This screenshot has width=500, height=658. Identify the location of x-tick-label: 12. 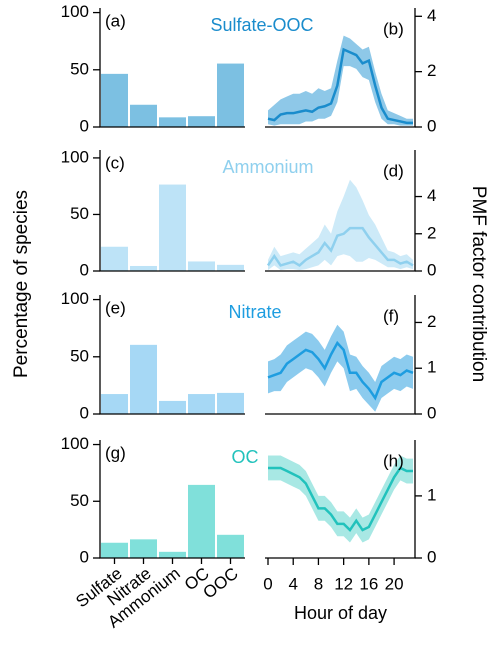
(343, 583).